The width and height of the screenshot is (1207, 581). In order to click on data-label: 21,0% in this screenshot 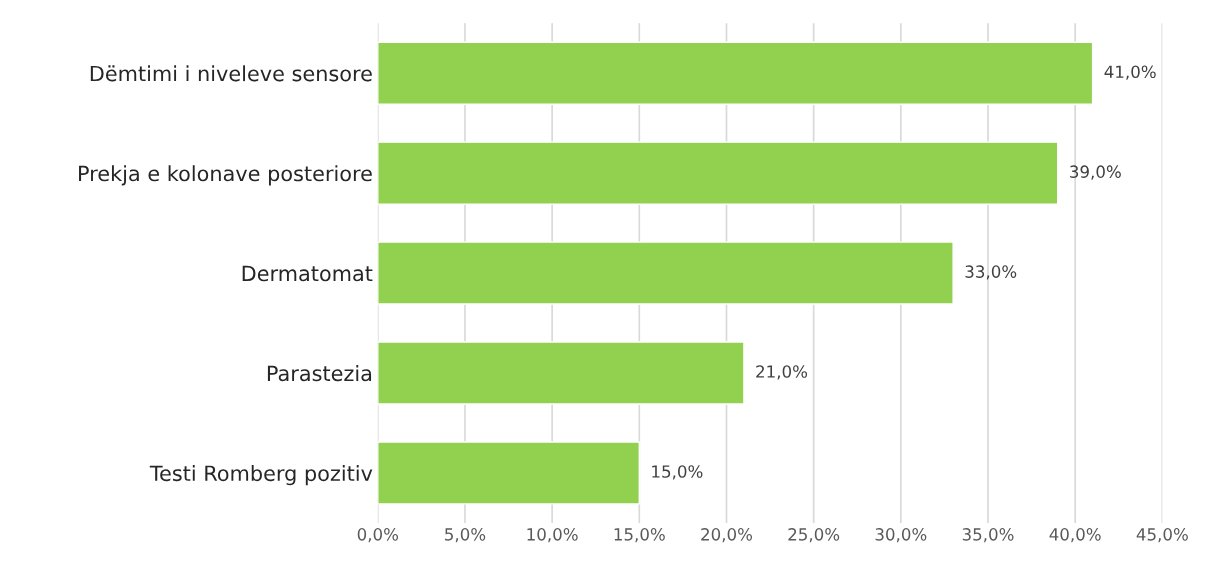, I will do `click(782, 372)`.